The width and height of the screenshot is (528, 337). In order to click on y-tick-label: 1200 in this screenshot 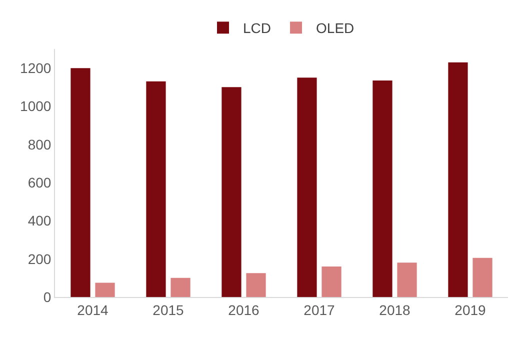, I will do `click(36, 68)`.